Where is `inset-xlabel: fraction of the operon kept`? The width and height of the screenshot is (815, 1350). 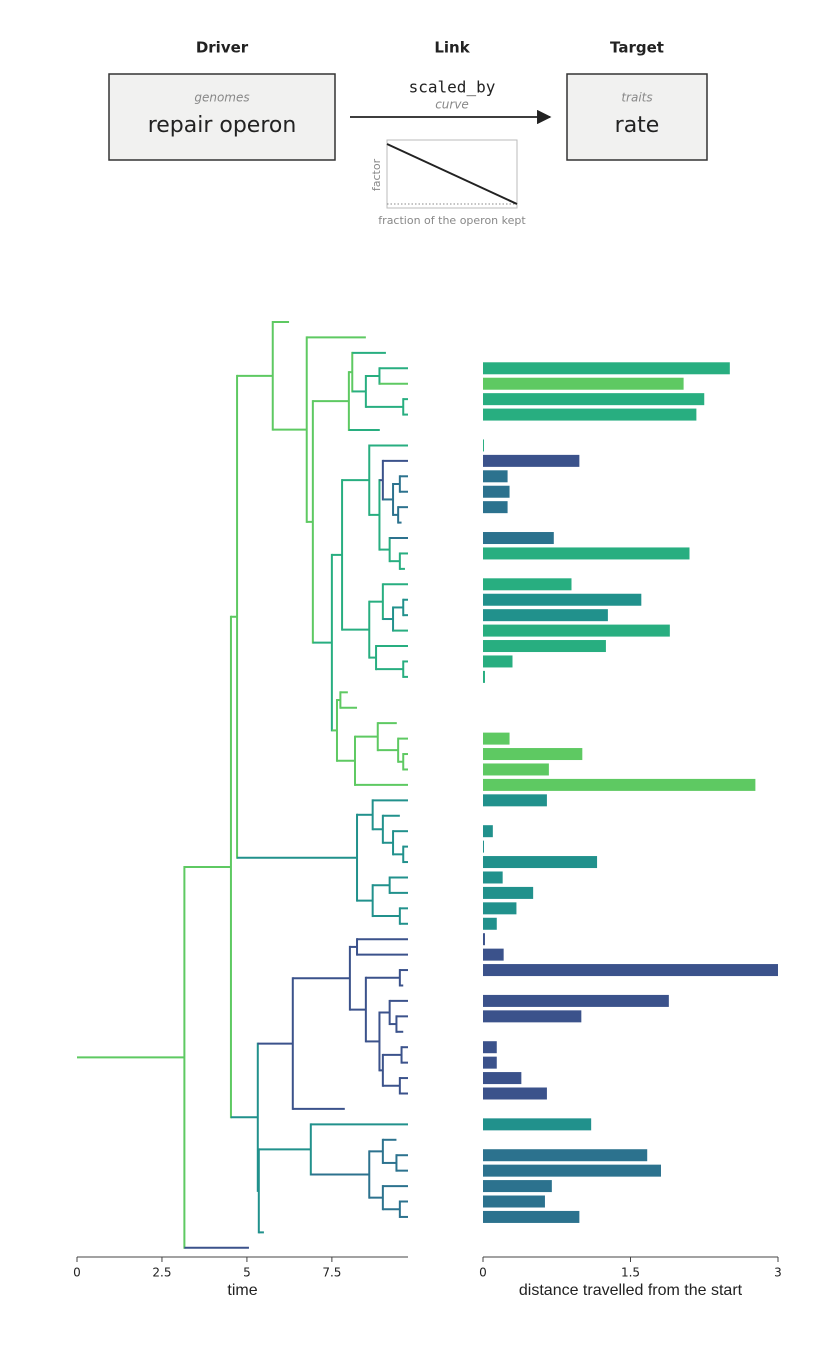
inset-xlabel: fraction of the operon kept is located at coordinates (452, 220).